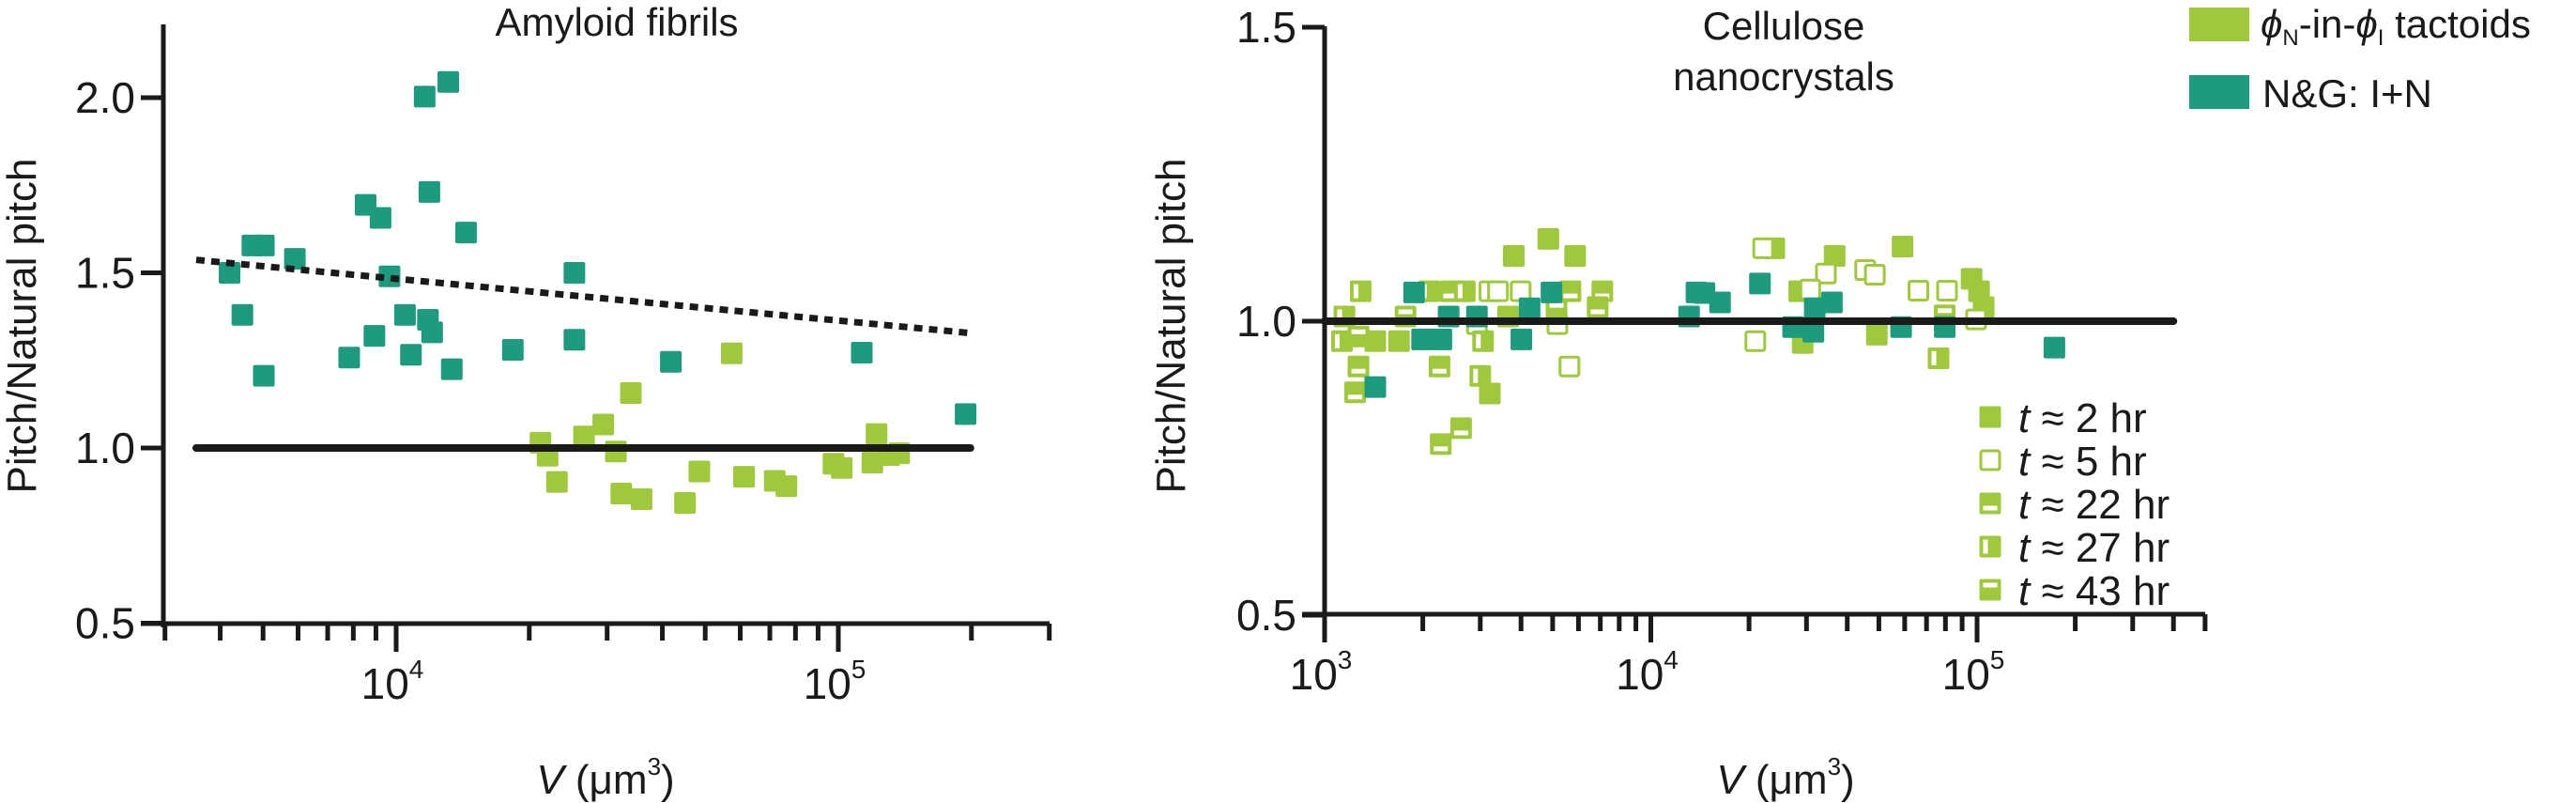  What do you see at coordinates (1732, 780) in the screenshot?
I see `x-axis-label-var: V` at bounding box center [1732, 780].